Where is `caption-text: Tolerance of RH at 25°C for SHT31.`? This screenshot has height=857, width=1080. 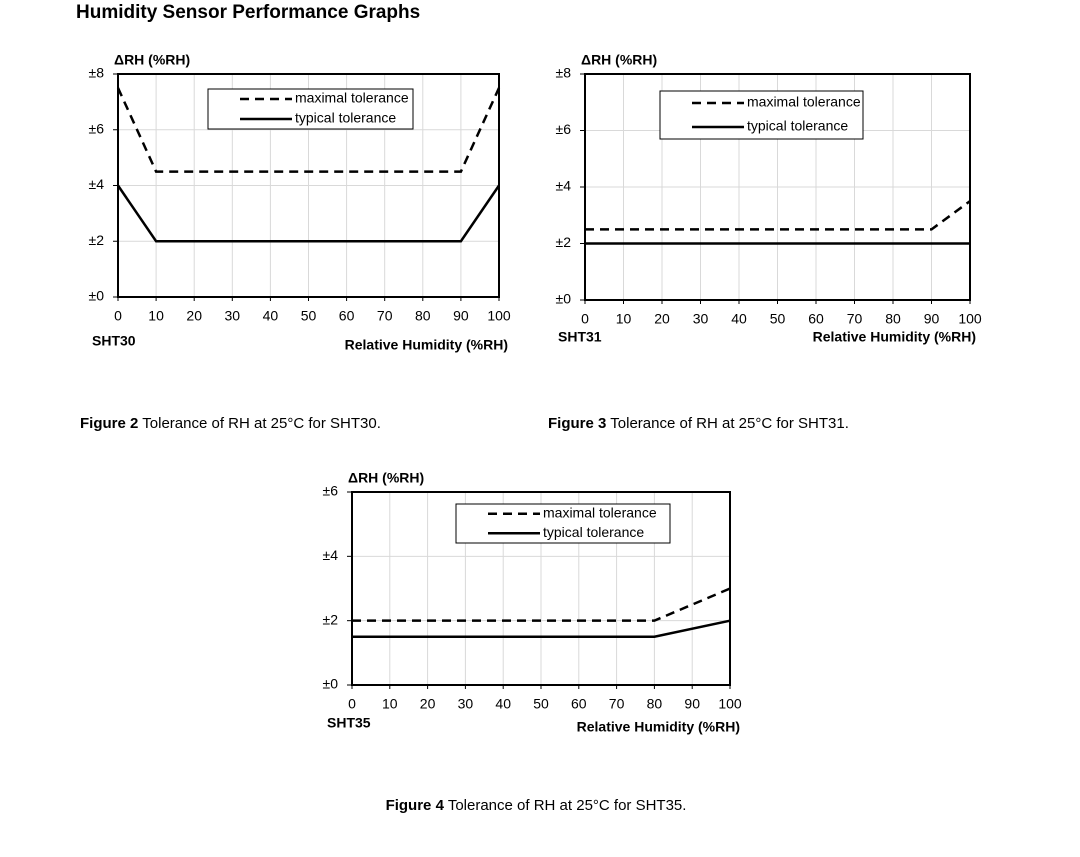
caption-text: Tolerance of RH at 25°C for SHT31. is located at coordinates (729, 423).